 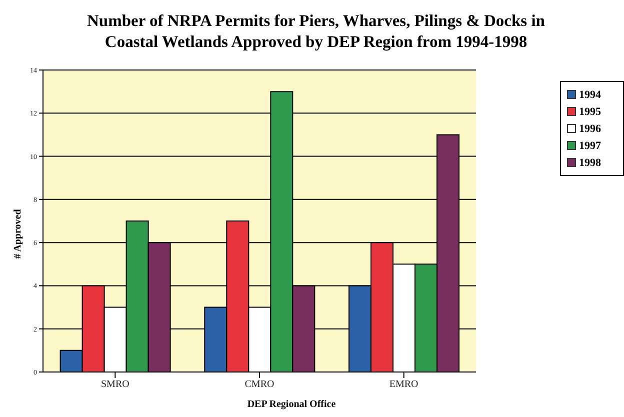 I want to click on legend-label: 1998, so click(x=590, y=162).